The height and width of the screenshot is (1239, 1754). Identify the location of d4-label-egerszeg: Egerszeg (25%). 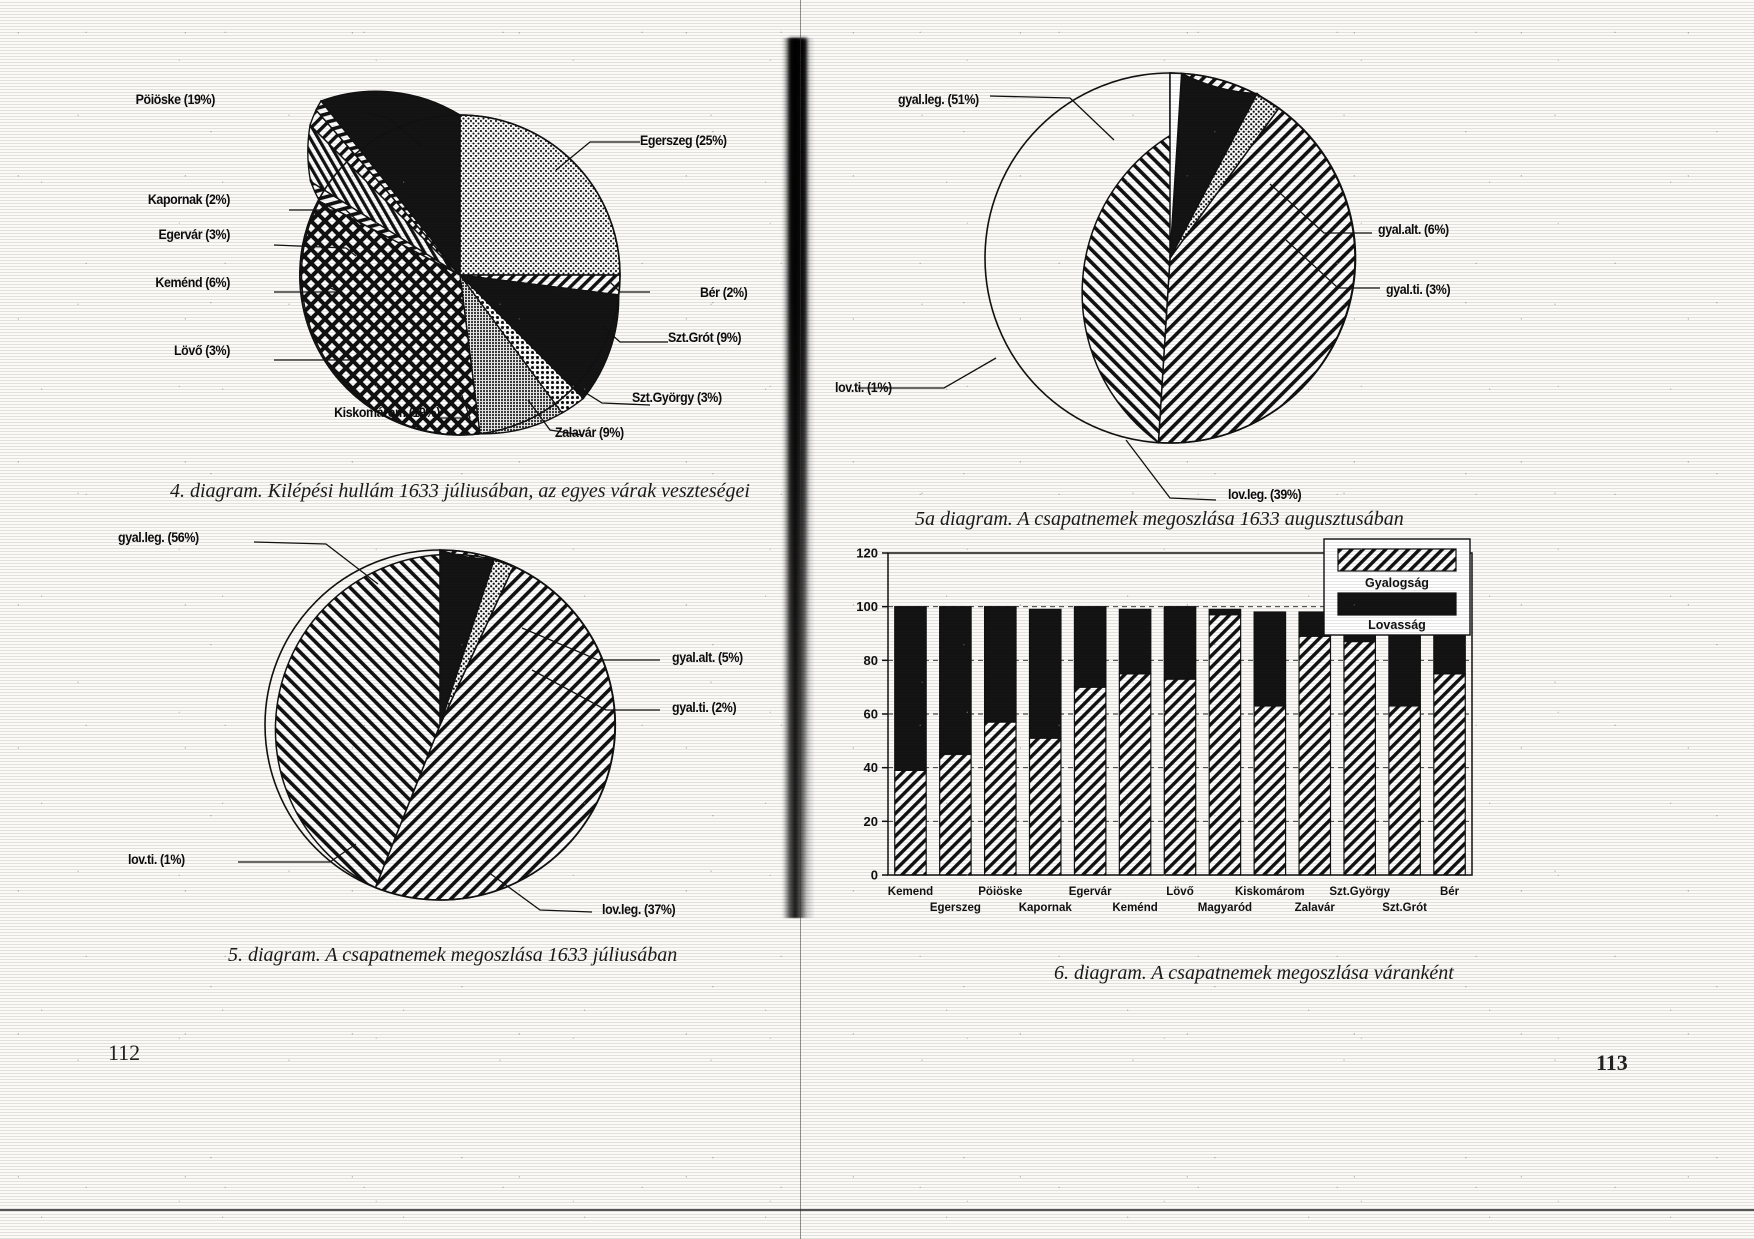
(683, 140).